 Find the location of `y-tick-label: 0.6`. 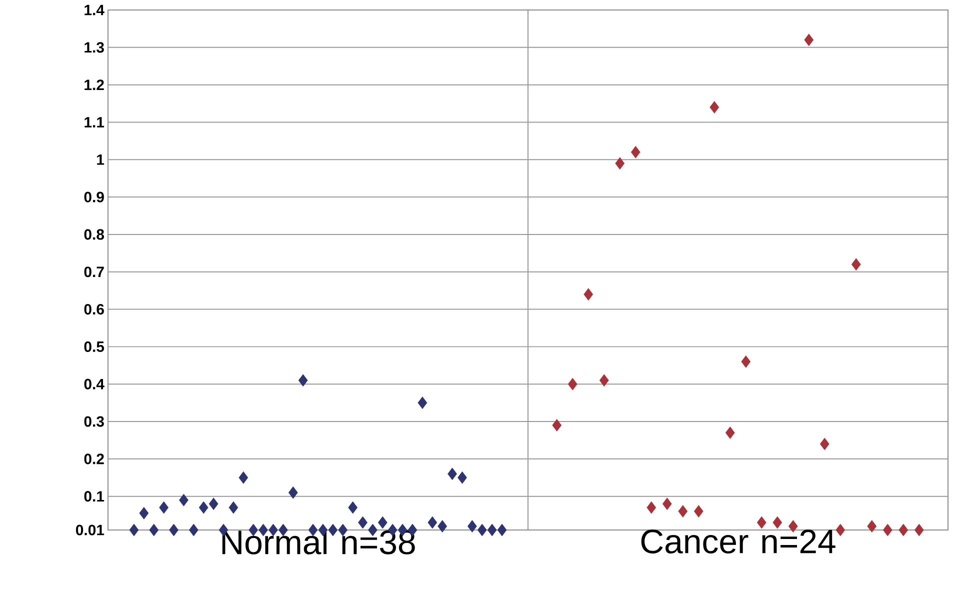

y-tick-label: 0.6 is located at coordinates (94, 309).